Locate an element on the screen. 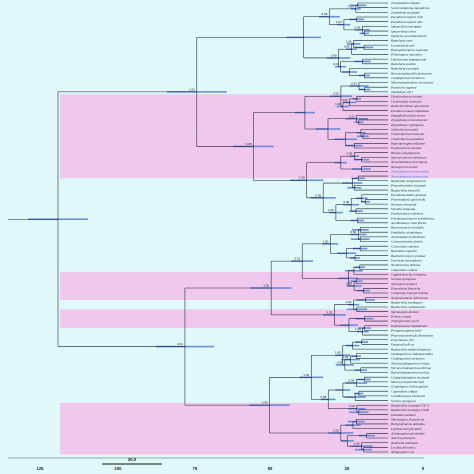 The width and height of the screenshot is (474, 474). leaf-label: Lecanosticta pini is located at coordinates (402, 45).